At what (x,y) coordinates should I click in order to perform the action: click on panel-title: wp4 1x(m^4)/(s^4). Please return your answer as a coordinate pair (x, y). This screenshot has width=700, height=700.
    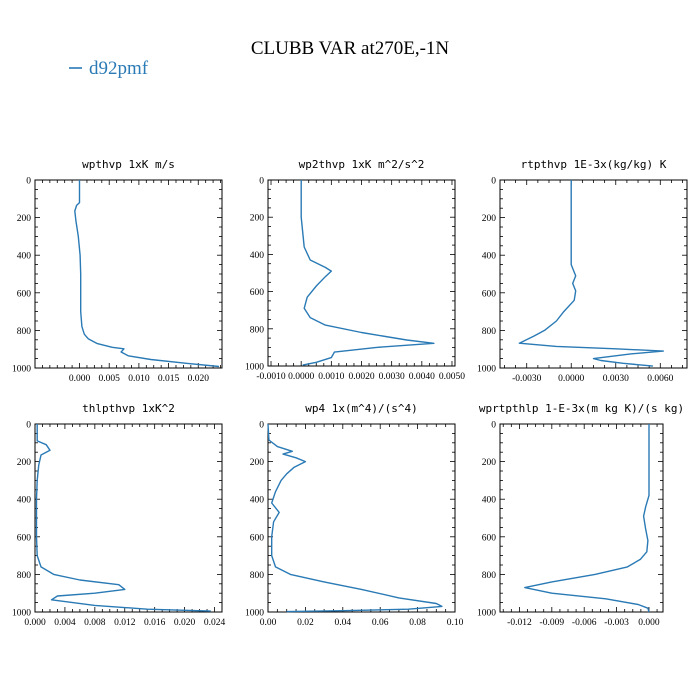
    Looking at the image, I should click on (361, 408).